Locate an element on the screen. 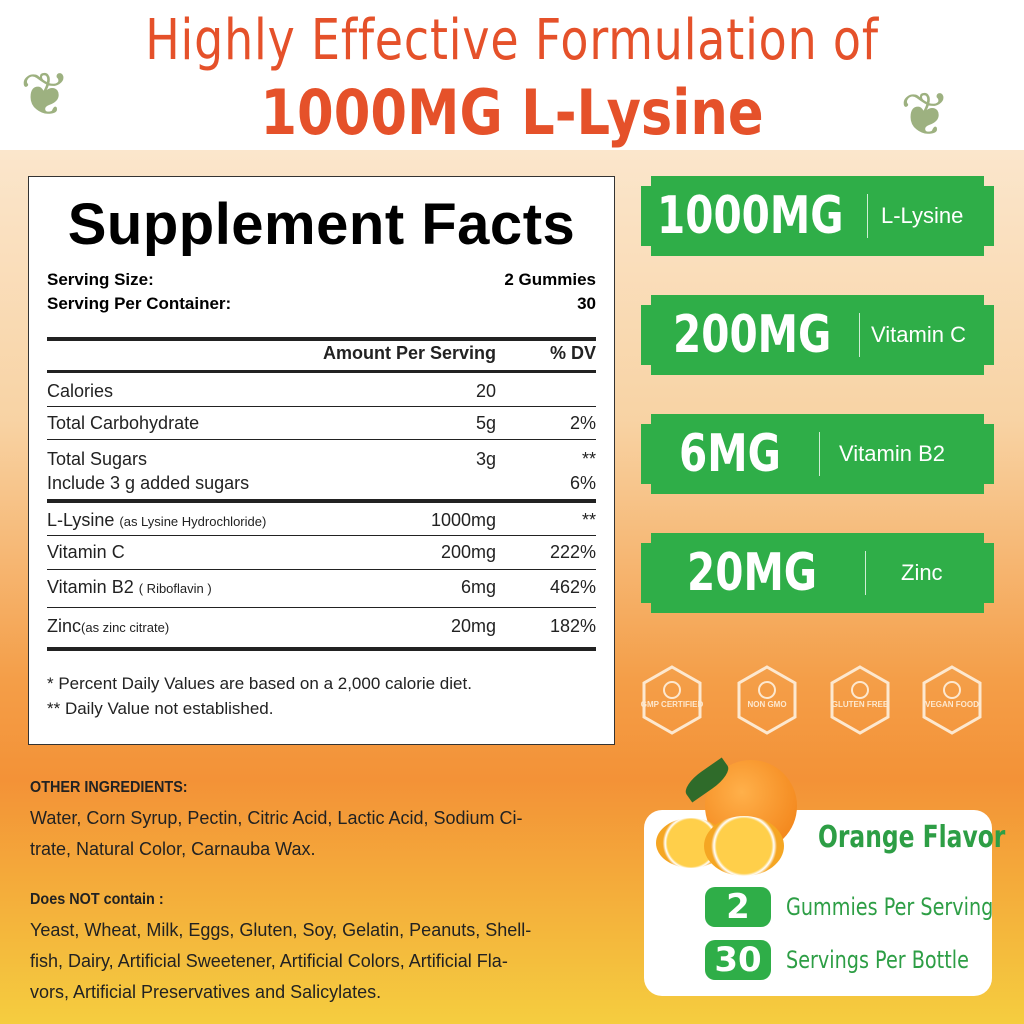 The image size is (1024, 1024). facts-row: Zinc(as zinc citrate) 20mg 182% is located at coordinates (321, 626).